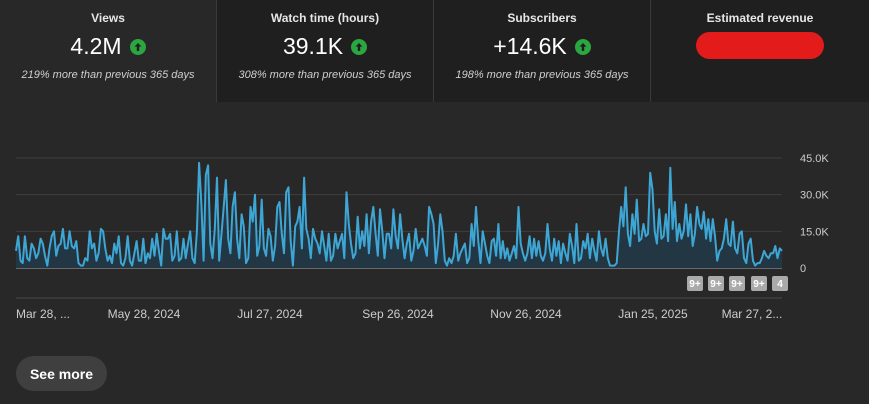 The image size is (869, 404). I want to click on x-tick-label: Sep 26, 2024, so click(398, 314).